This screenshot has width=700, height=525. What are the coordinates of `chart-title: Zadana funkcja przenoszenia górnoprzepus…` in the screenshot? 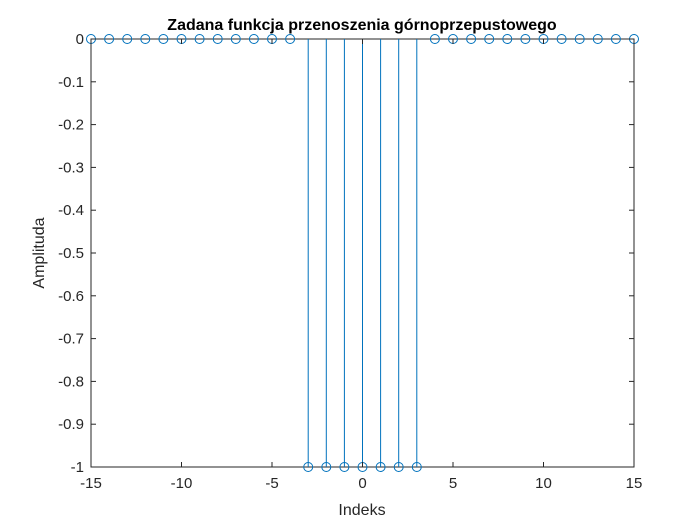 It's located at (362, 25).